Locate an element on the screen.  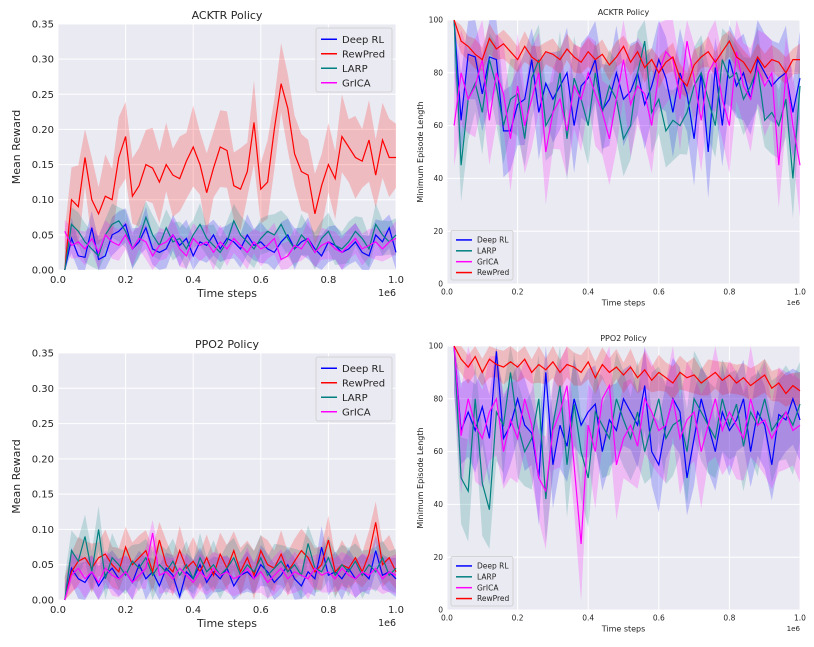
band-grica is located at coordinates (627, 119).